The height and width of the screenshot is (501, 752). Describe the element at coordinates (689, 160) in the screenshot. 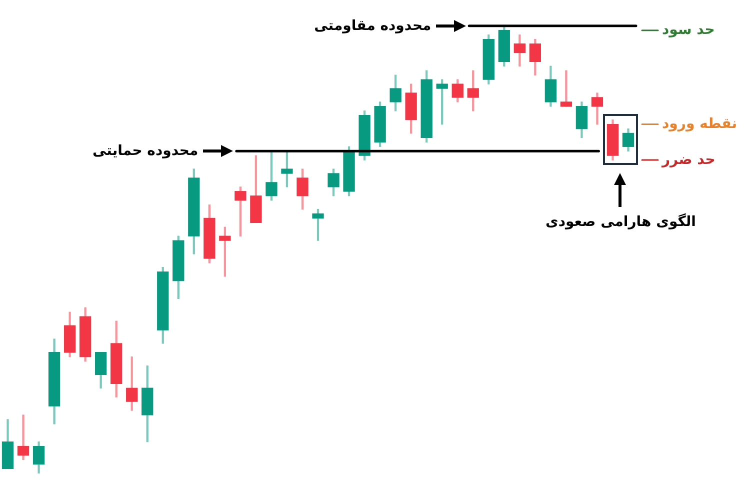

I see `ref-line-label: حد ضرر` at that location.